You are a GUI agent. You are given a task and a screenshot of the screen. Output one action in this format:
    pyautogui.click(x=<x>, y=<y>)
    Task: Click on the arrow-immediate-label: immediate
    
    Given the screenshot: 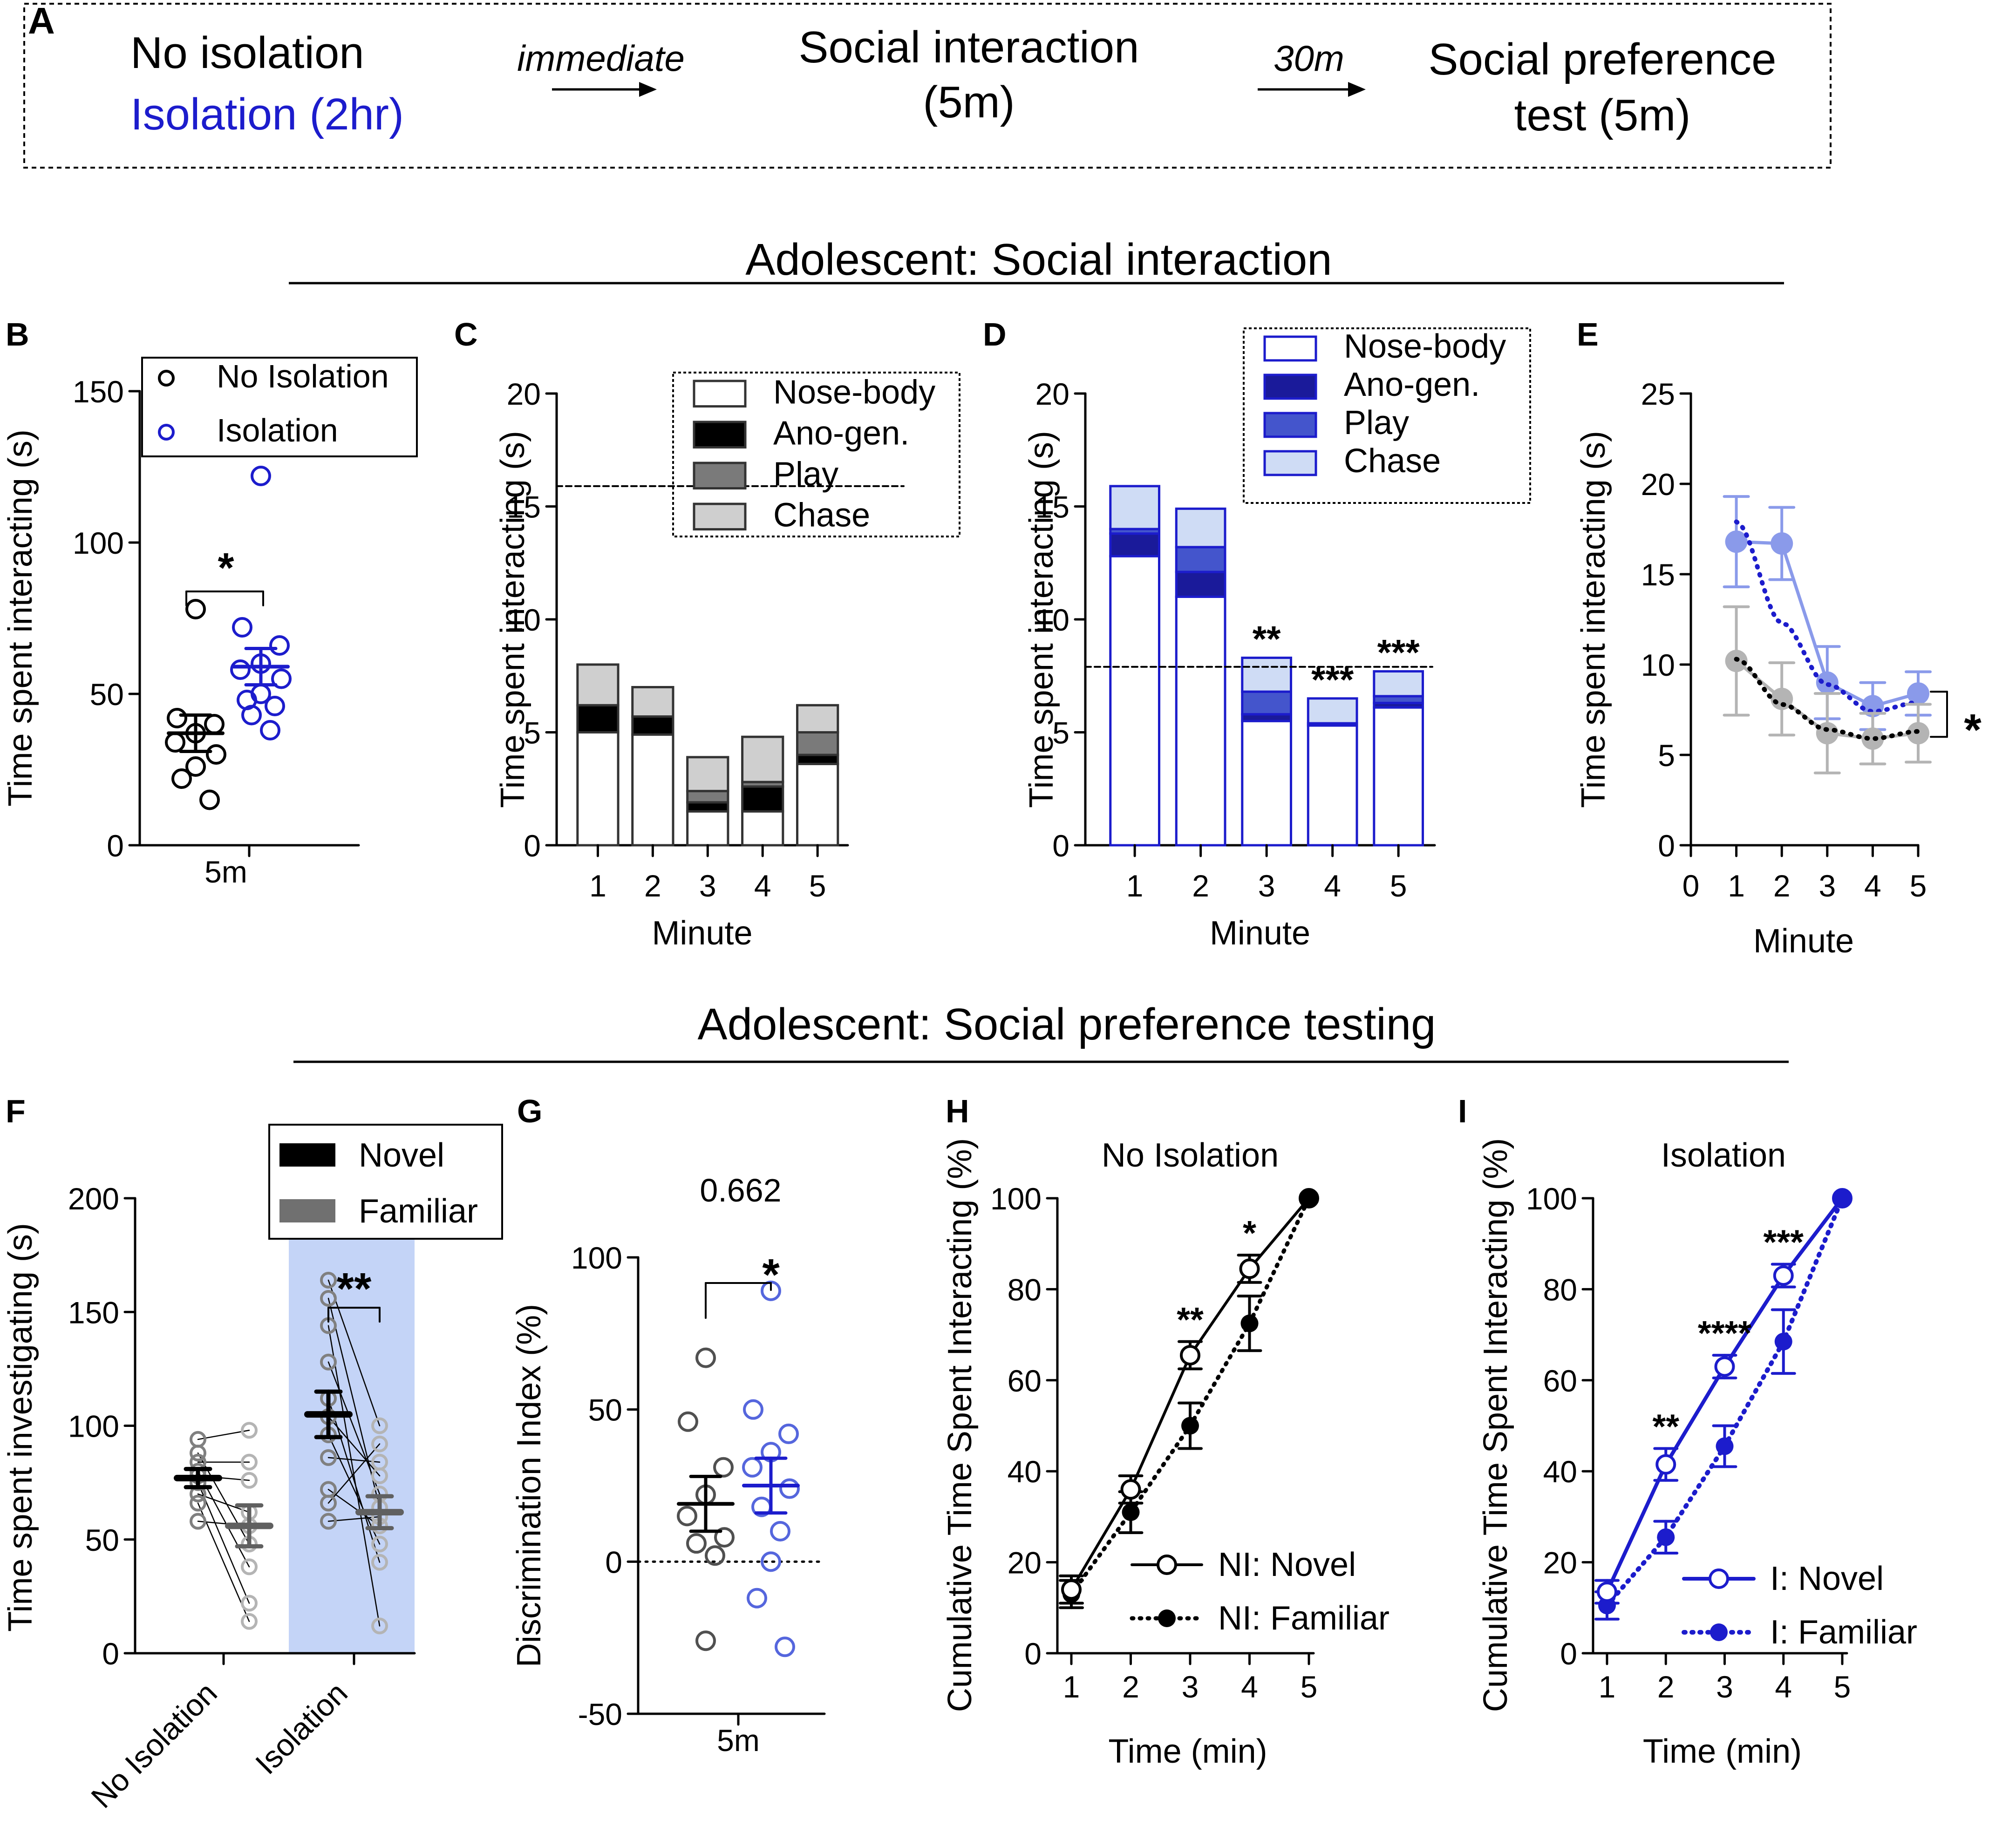 What is the action you would take?
    pyautogui.click(x=601, y=58)
    